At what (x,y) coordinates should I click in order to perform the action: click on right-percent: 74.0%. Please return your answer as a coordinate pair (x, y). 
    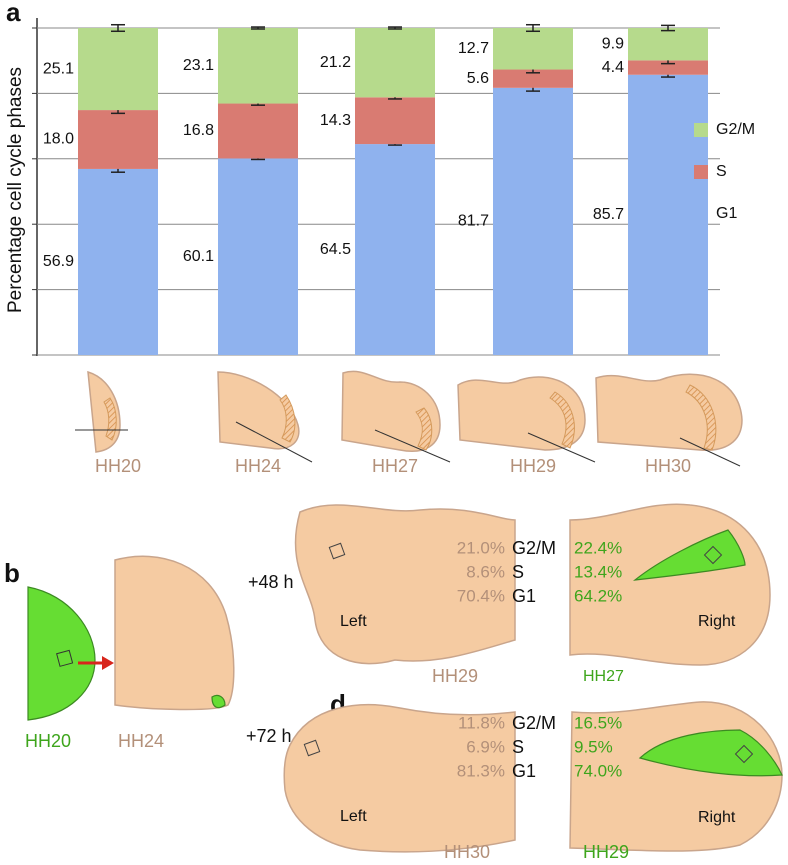
    Looking at the image, I should click on (598, 770).